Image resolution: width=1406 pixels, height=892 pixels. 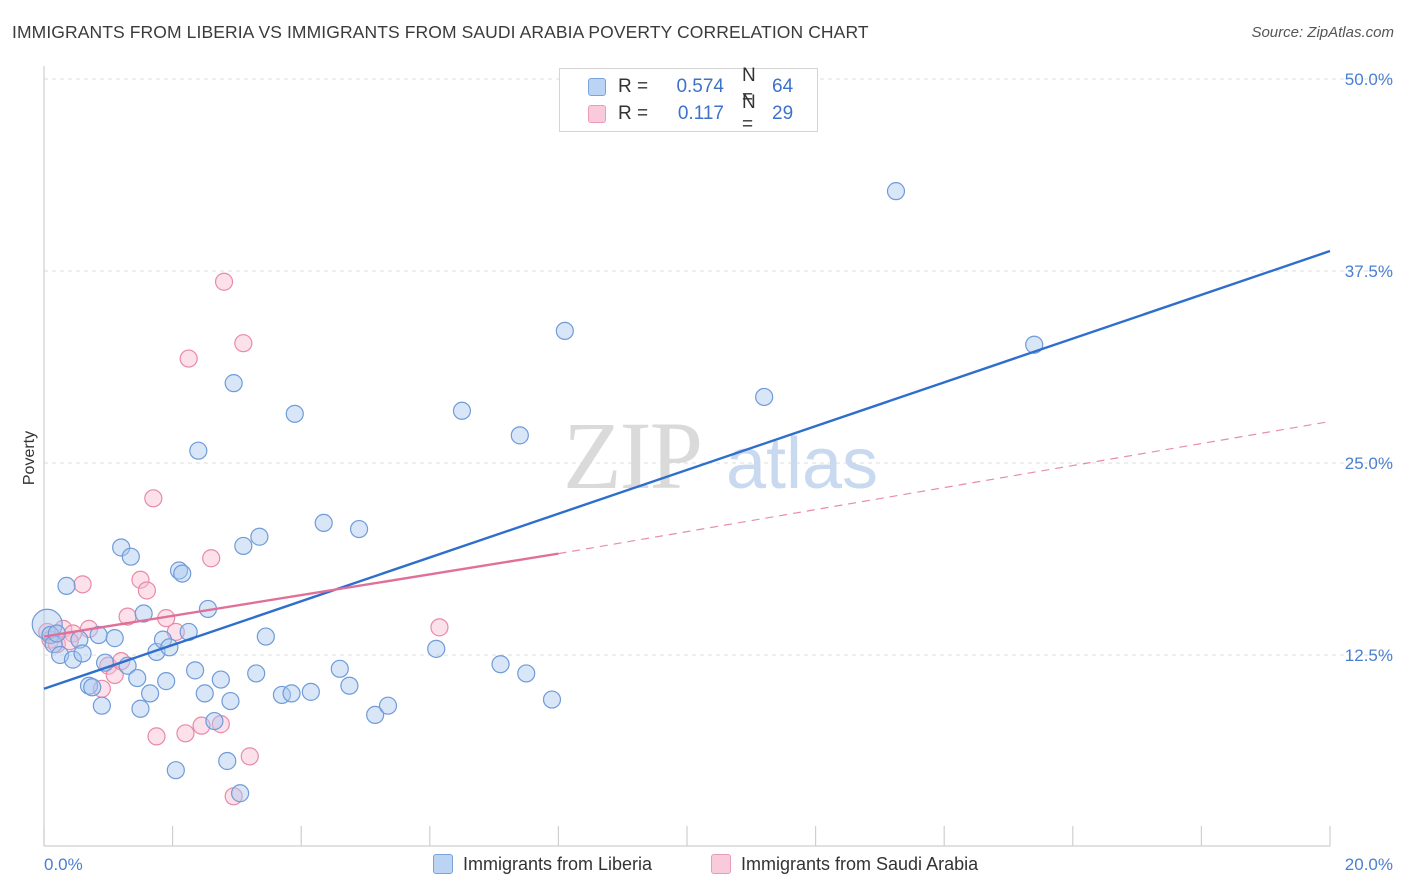 What do you see at coordinates (558, 863) in the screenshot?
I see `bottom-legend-label-liberia: Immigrants from Liberia` at bounding box center [558, 863].